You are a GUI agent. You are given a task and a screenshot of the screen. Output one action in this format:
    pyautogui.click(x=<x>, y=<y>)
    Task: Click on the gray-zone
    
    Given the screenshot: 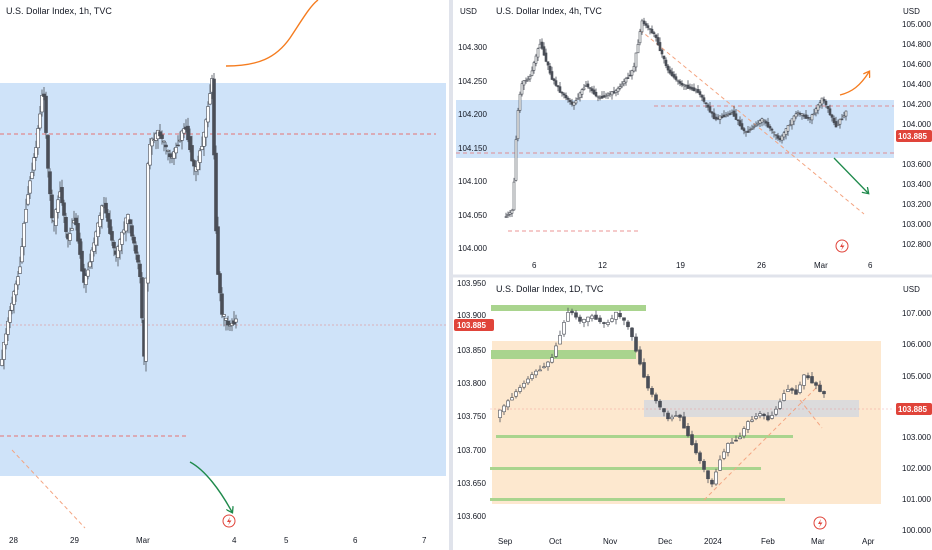 What is the action you would take?
    pyautogui.click(x=751, y=408)
    